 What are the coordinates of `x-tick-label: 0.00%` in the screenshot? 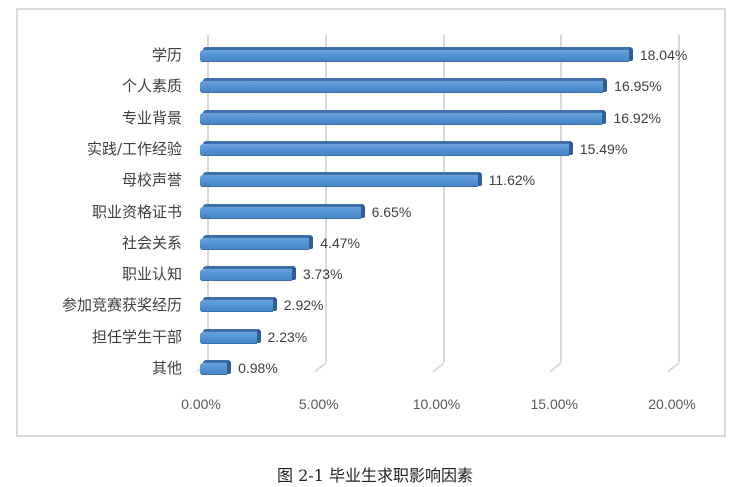 It's located at (201, 404).